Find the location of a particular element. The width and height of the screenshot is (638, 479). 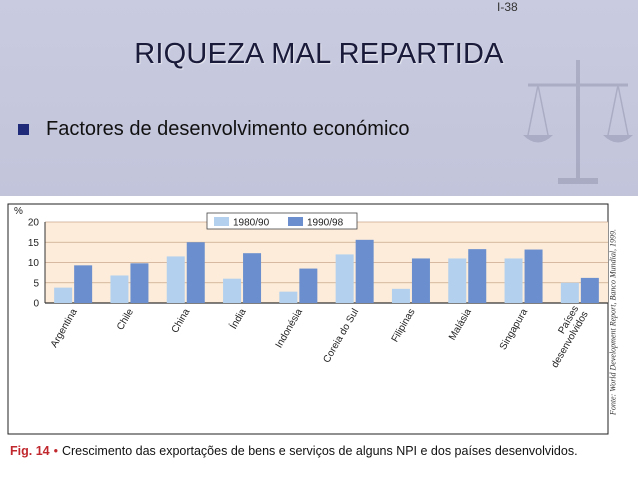

y-tick-label: 10 is located at coordinates (34, 263).